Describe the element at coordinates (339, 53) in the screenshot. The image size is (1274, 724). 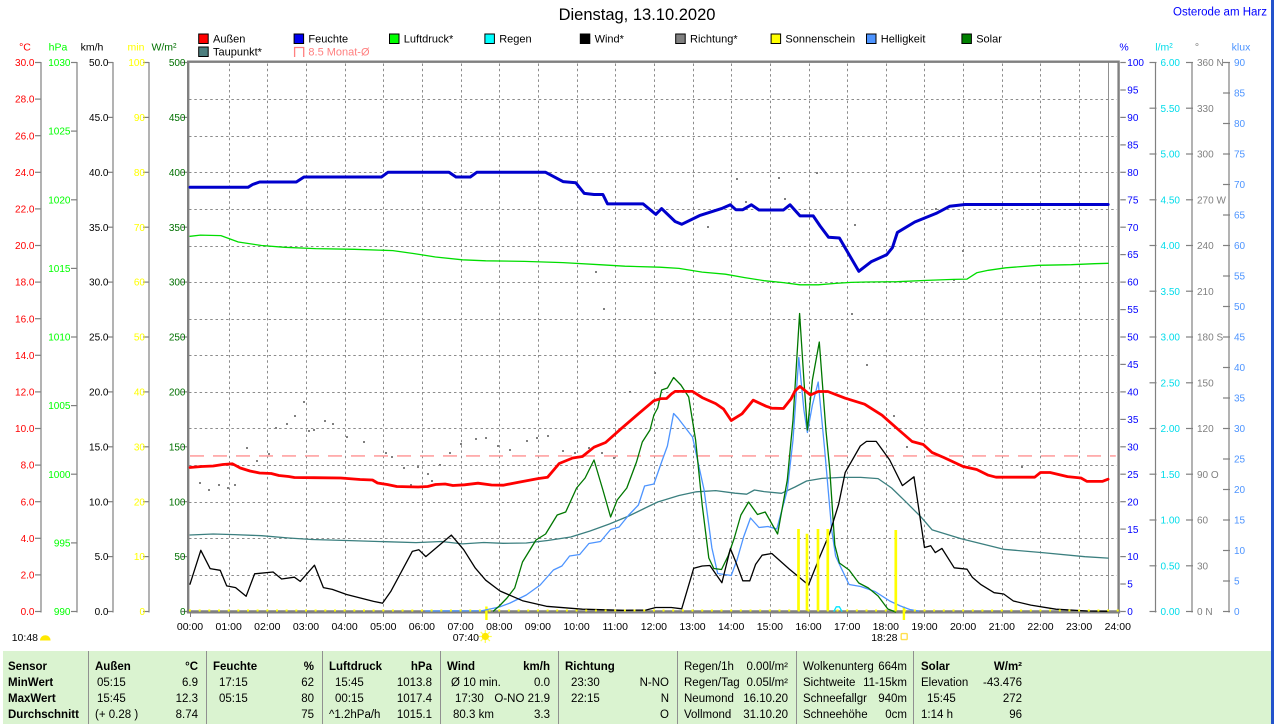
I see `svg-text: 8.5 Monat-Ø` at that location.